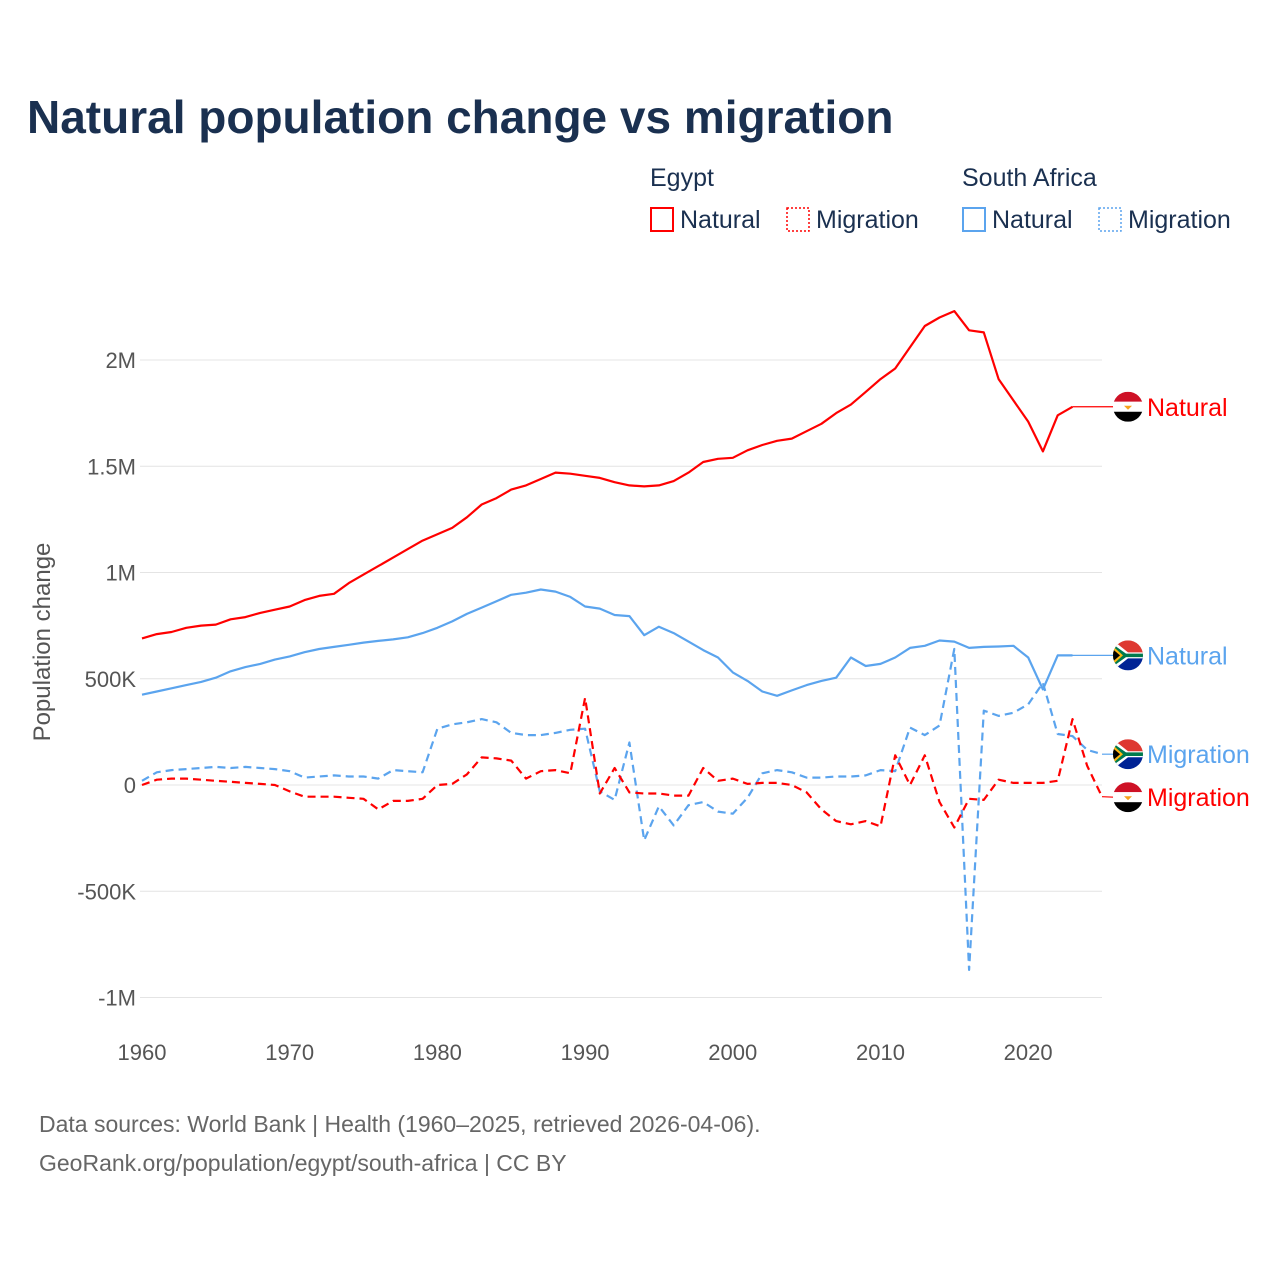  Describe the element at coordinates (111, 466) in the screenshot. I see `y-tick-label: 1.5M` at that location.